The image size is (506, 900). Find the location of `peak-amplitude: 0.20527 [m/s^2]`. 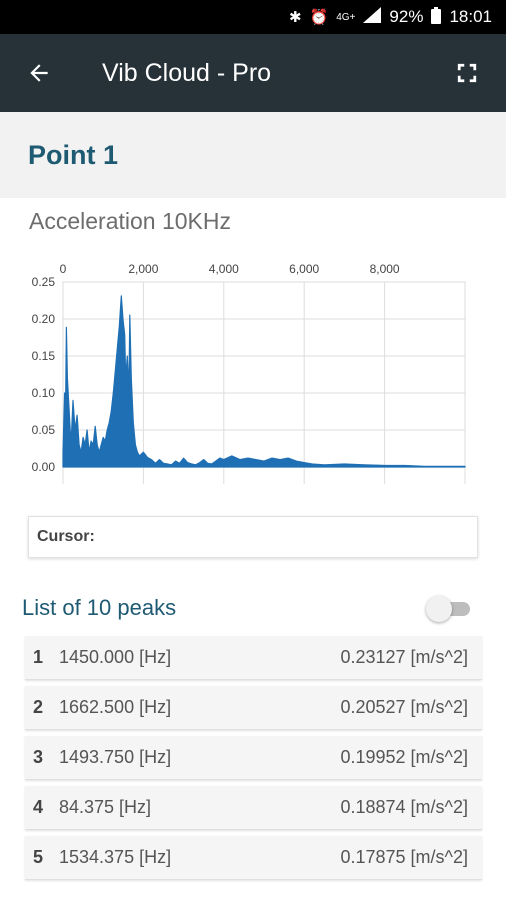

peak-amplitude: 0.20527 [m/s^2] is located at coordinates (404, 707).